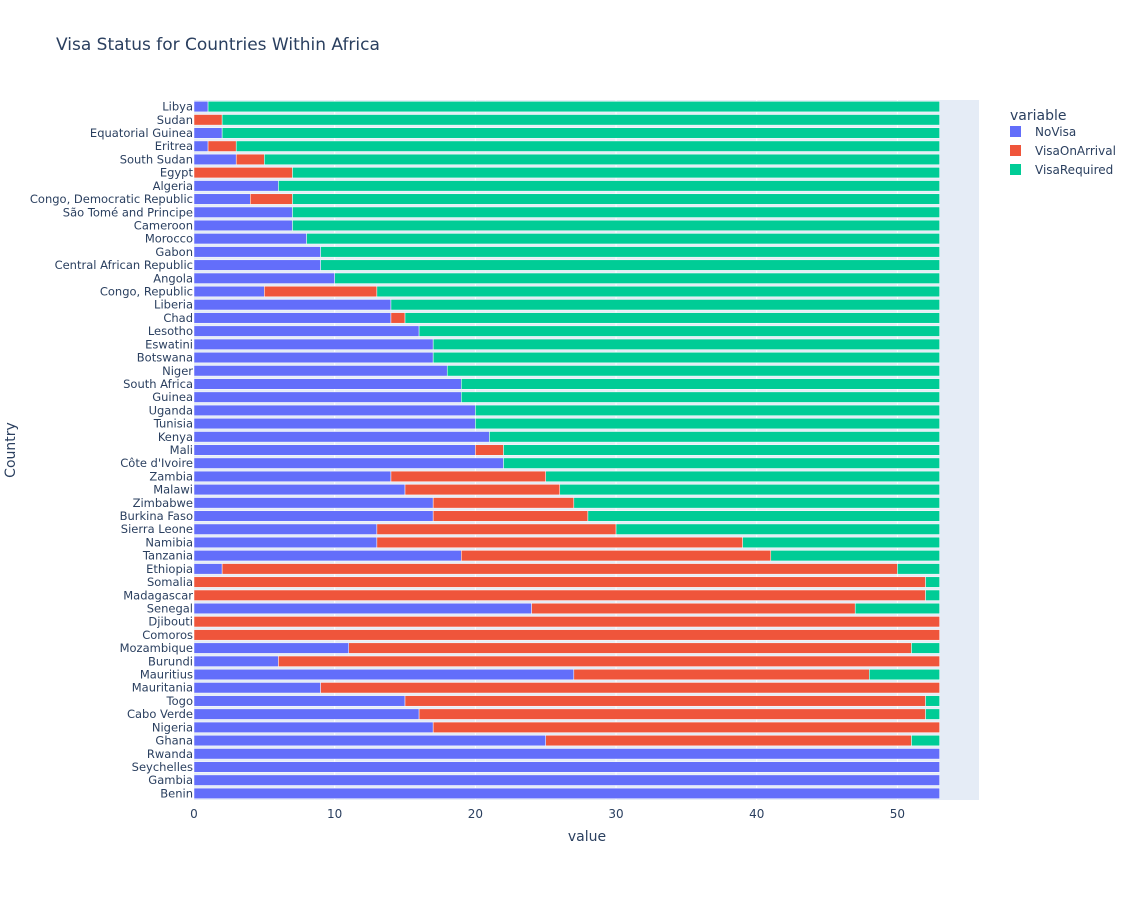 The width and height of the screenshot is (1128, 900). What do you see at coordinates (177, 173) in the screenshot?
I see `y-tick-label: Egypt` at bounding box center [177, 173].